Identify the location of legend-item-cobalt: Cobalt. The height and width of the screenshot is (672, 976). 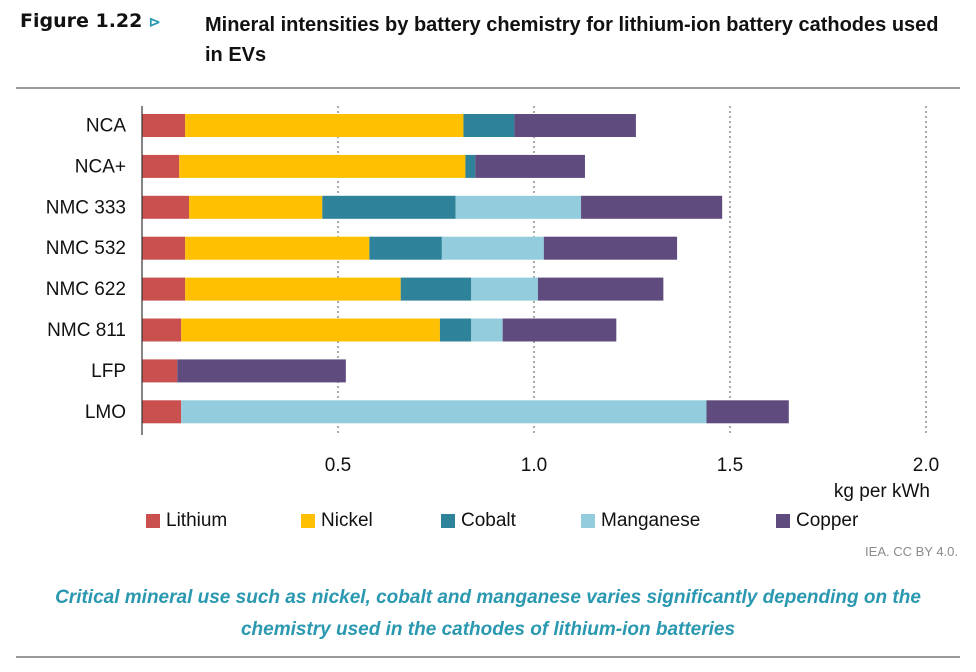
(511, 521).